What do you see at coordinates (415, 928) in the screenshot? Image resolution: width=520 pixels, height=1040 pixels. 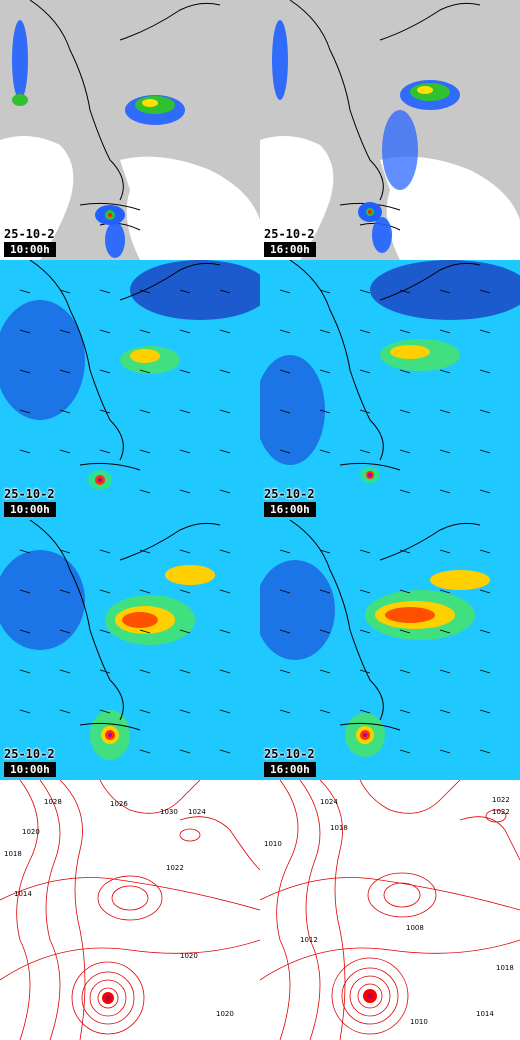 I see `isobar-label: 1008` at bounding box center [415, 928].